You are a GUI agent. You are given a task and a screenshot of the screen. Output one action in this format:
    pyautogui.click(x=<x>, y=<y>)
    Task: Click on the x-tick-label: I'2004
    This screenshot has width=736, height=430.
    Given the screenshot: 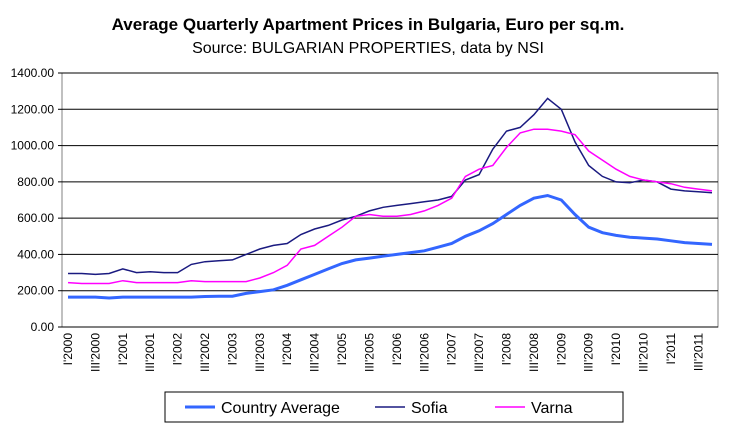 What is the action you would take?
    pyautogui.click(x=287, y=349)
    